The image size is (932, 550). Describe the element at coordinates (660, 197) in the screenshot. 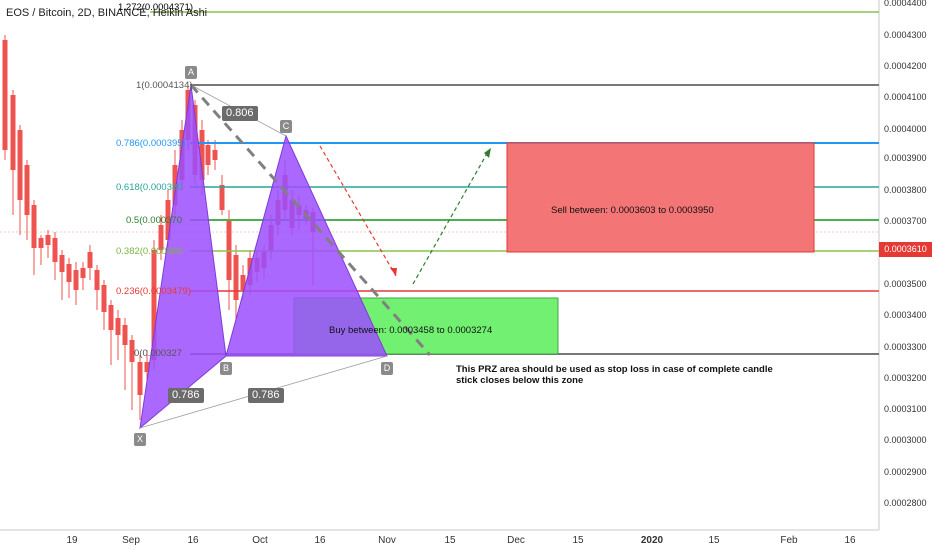

I see `sell-zone-box` at that location.